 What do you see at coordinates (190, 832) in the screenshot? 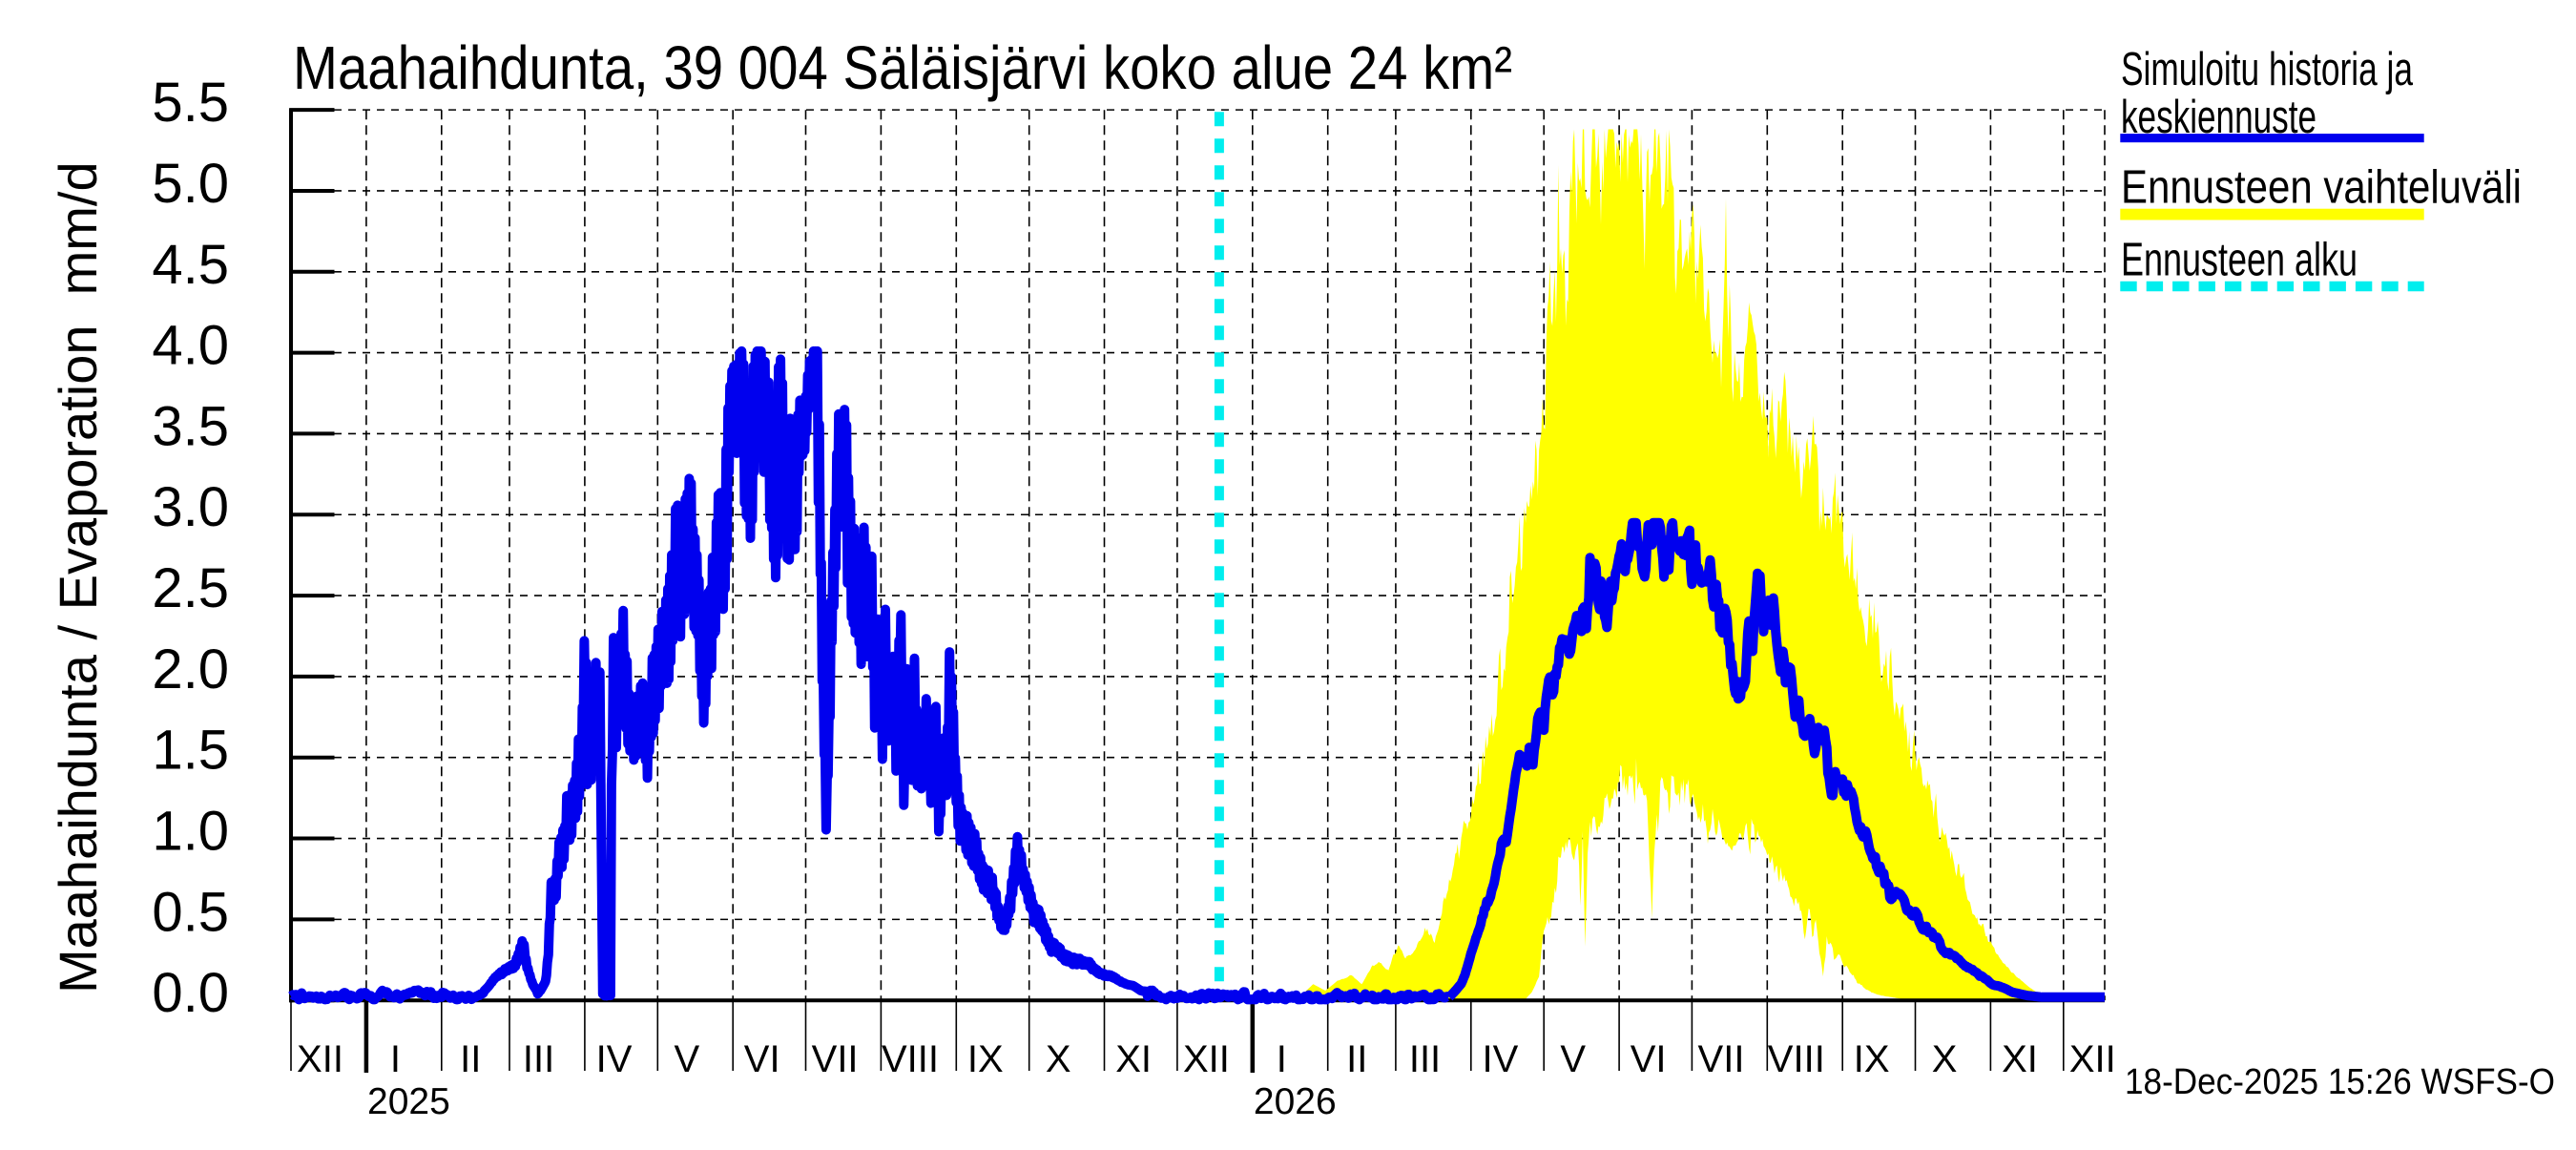
I see `svg-text: 1.0` at bounding box center [190, 832].